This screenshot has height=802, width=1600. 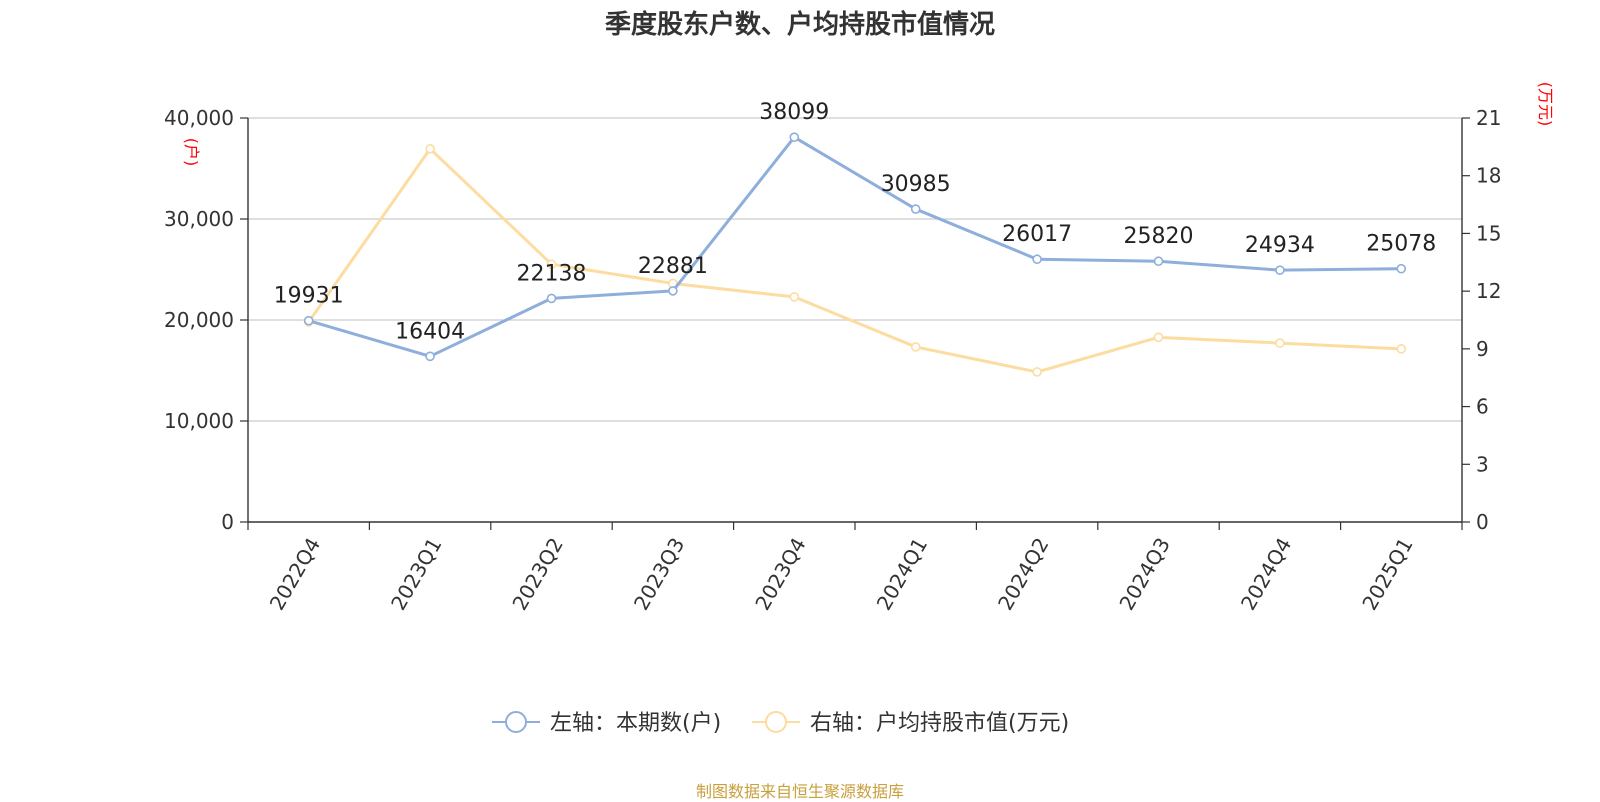 What do you see at coordinates (1488, 233) in the screenshot?
I see `right-tick-label: 15` at bounding box center [1488, 233].